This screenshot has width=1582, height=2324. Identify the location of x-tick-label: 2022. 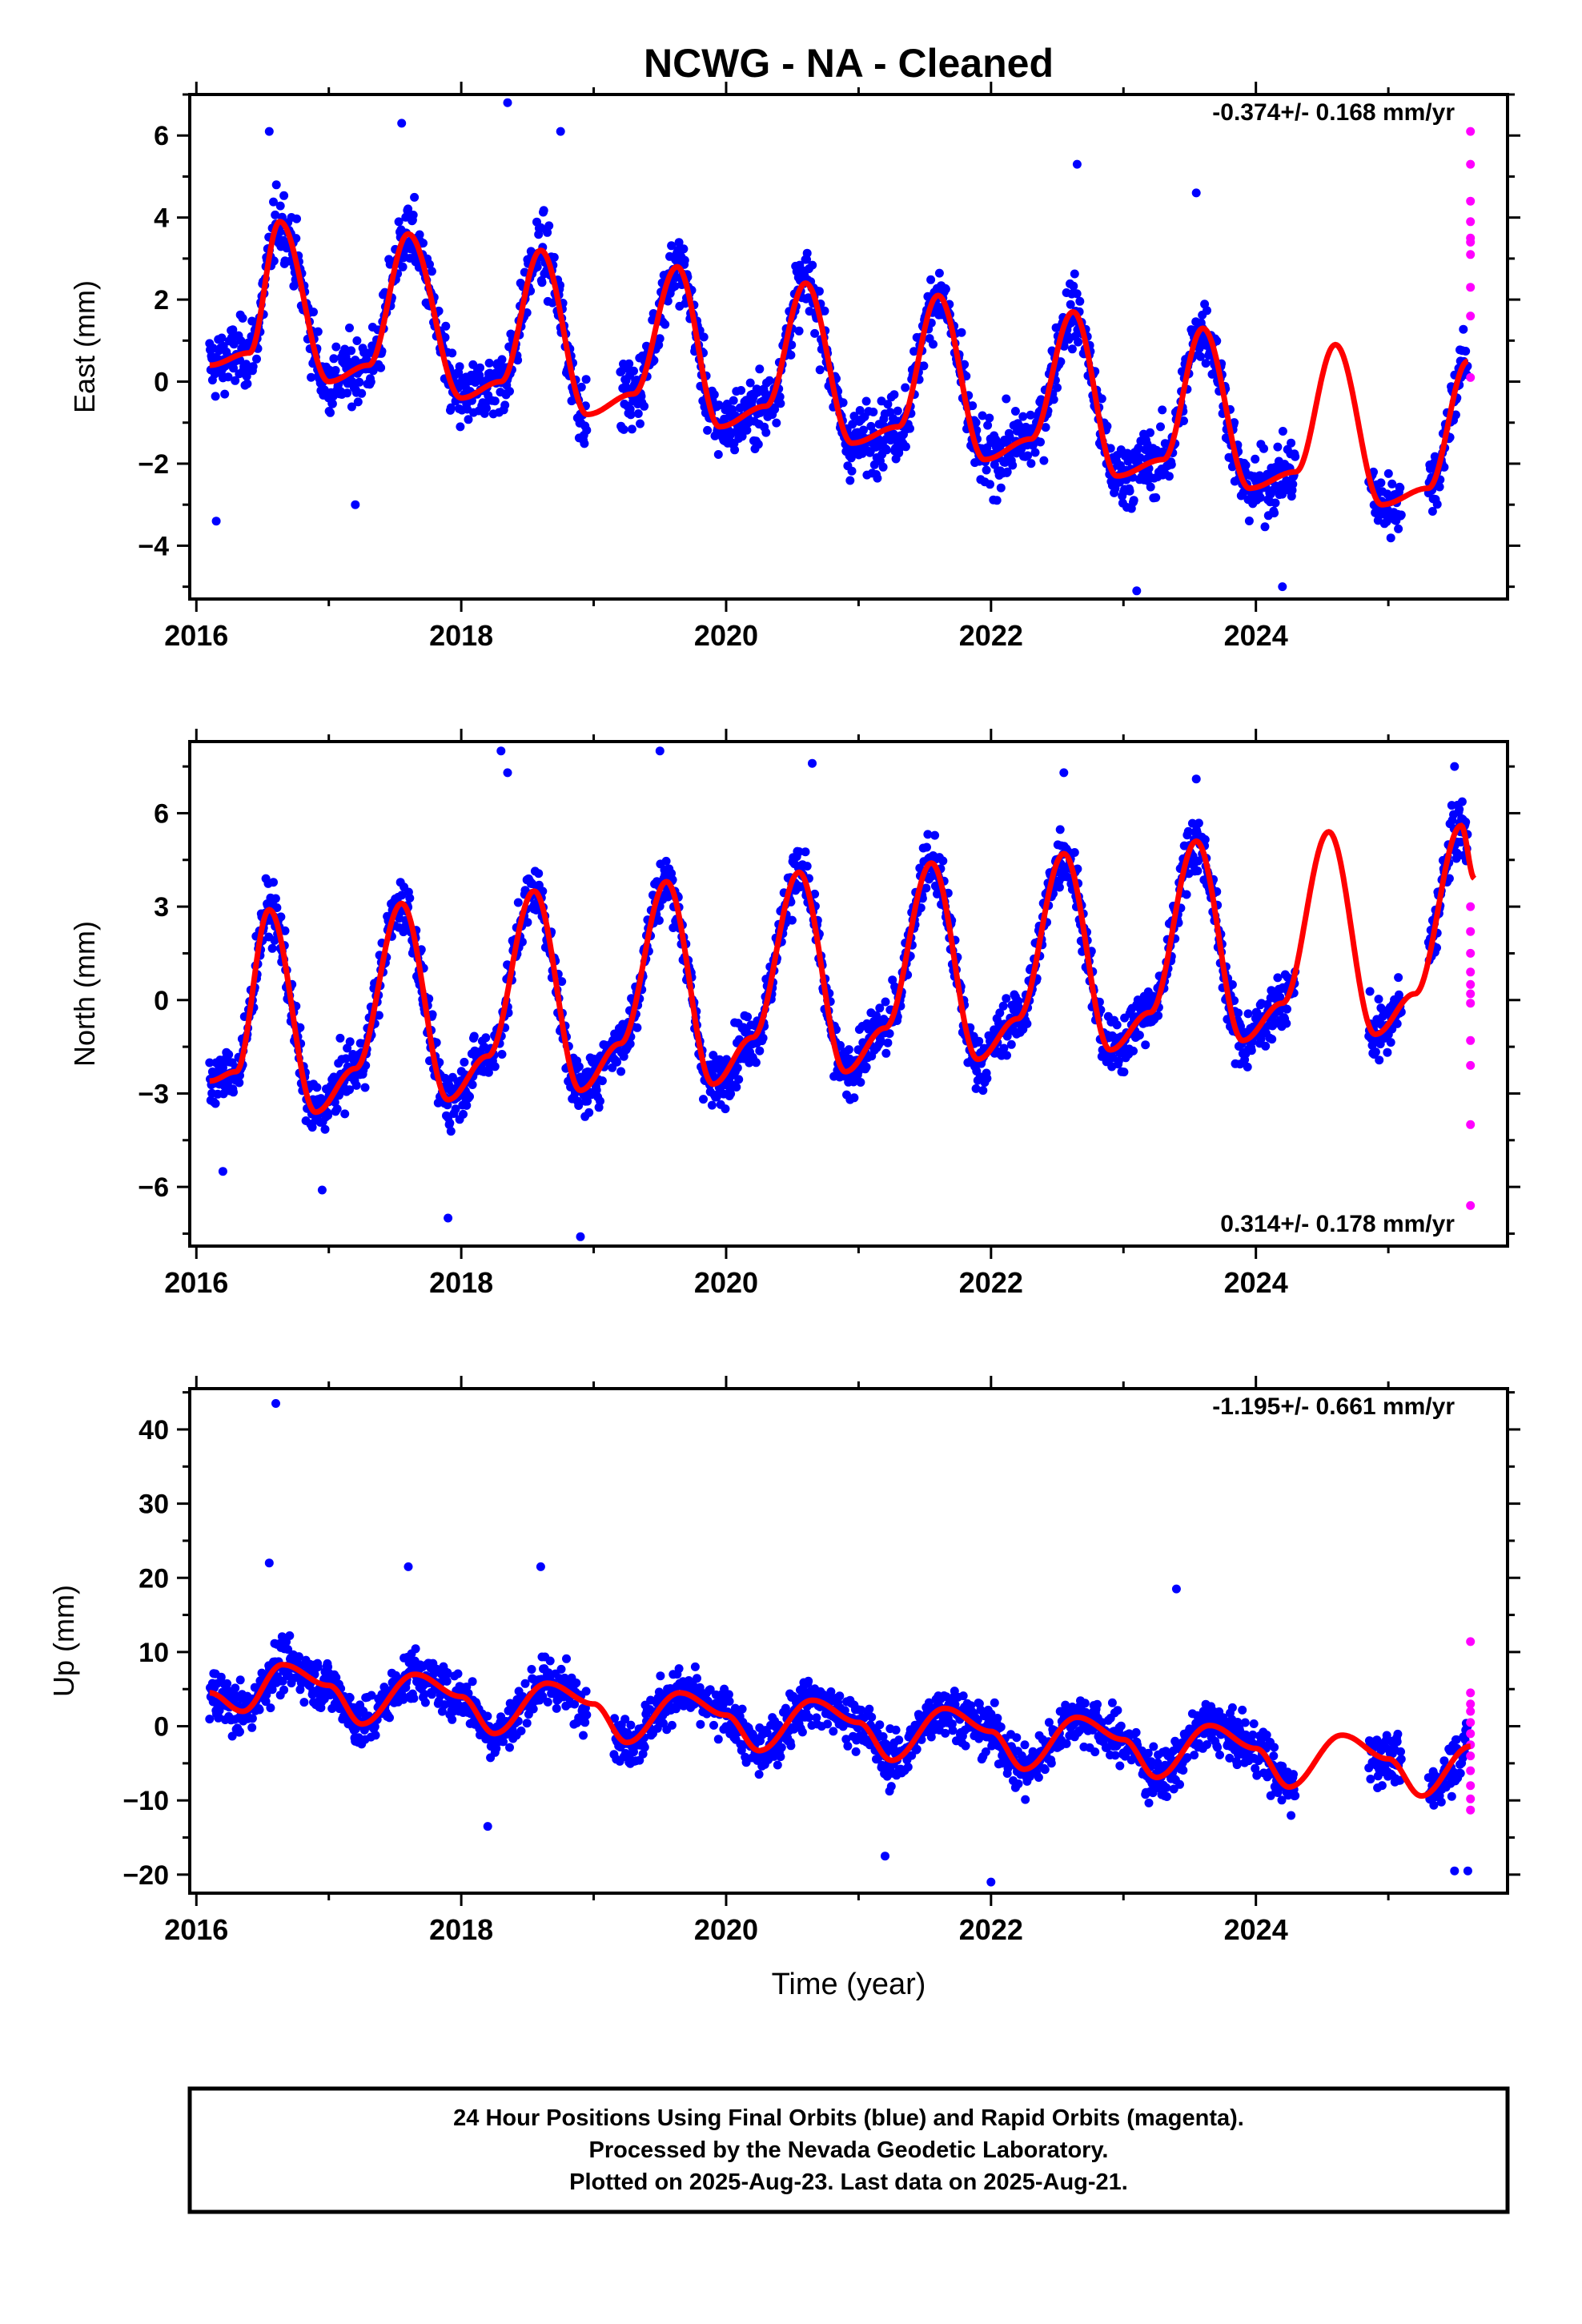
(991, 1282).